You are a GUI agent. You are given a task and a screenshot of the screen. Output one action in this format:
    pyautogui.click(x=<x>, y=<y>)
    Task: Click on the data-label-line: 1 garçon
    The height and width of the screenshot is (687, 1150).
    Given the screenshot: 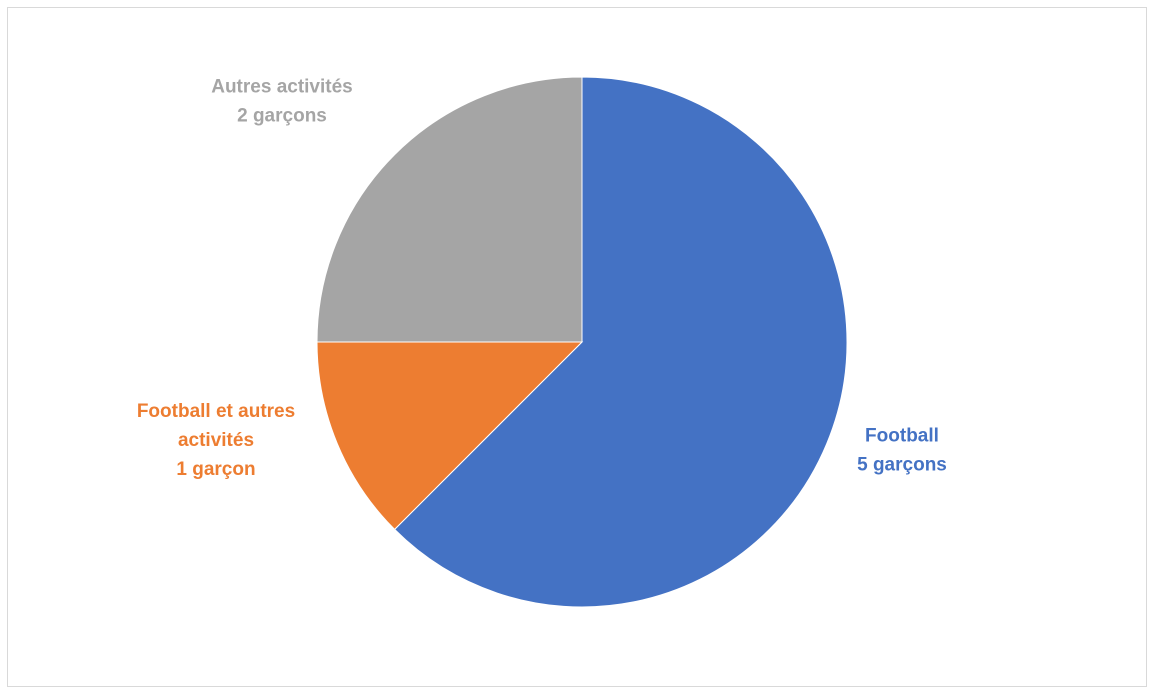 What is the action you would take?
    pyautogui.click(x=215, y=469)
    